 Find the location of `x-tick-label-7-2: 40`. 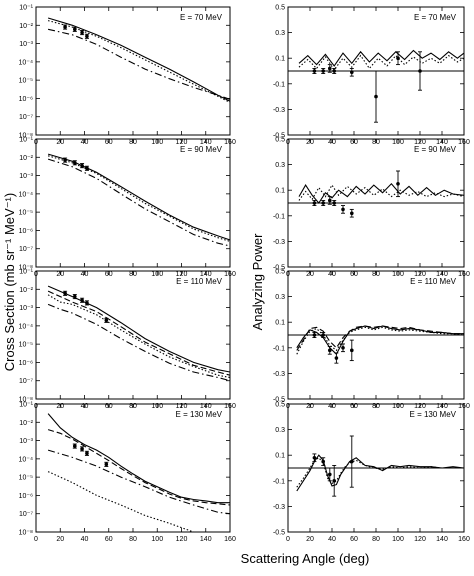

x-tick-label-7-2: 40 is located at coordinates (332, 539).